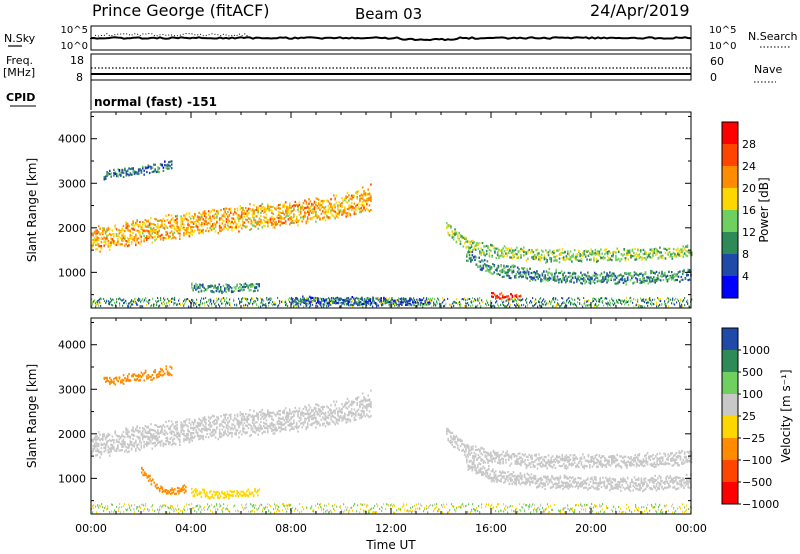 The image size is (800, 554). What do you see at coordinates (111, 95) in the screenshot?
I see `cpid-panel: CPID normal (fast) -151` at bounding box center [111, 95].